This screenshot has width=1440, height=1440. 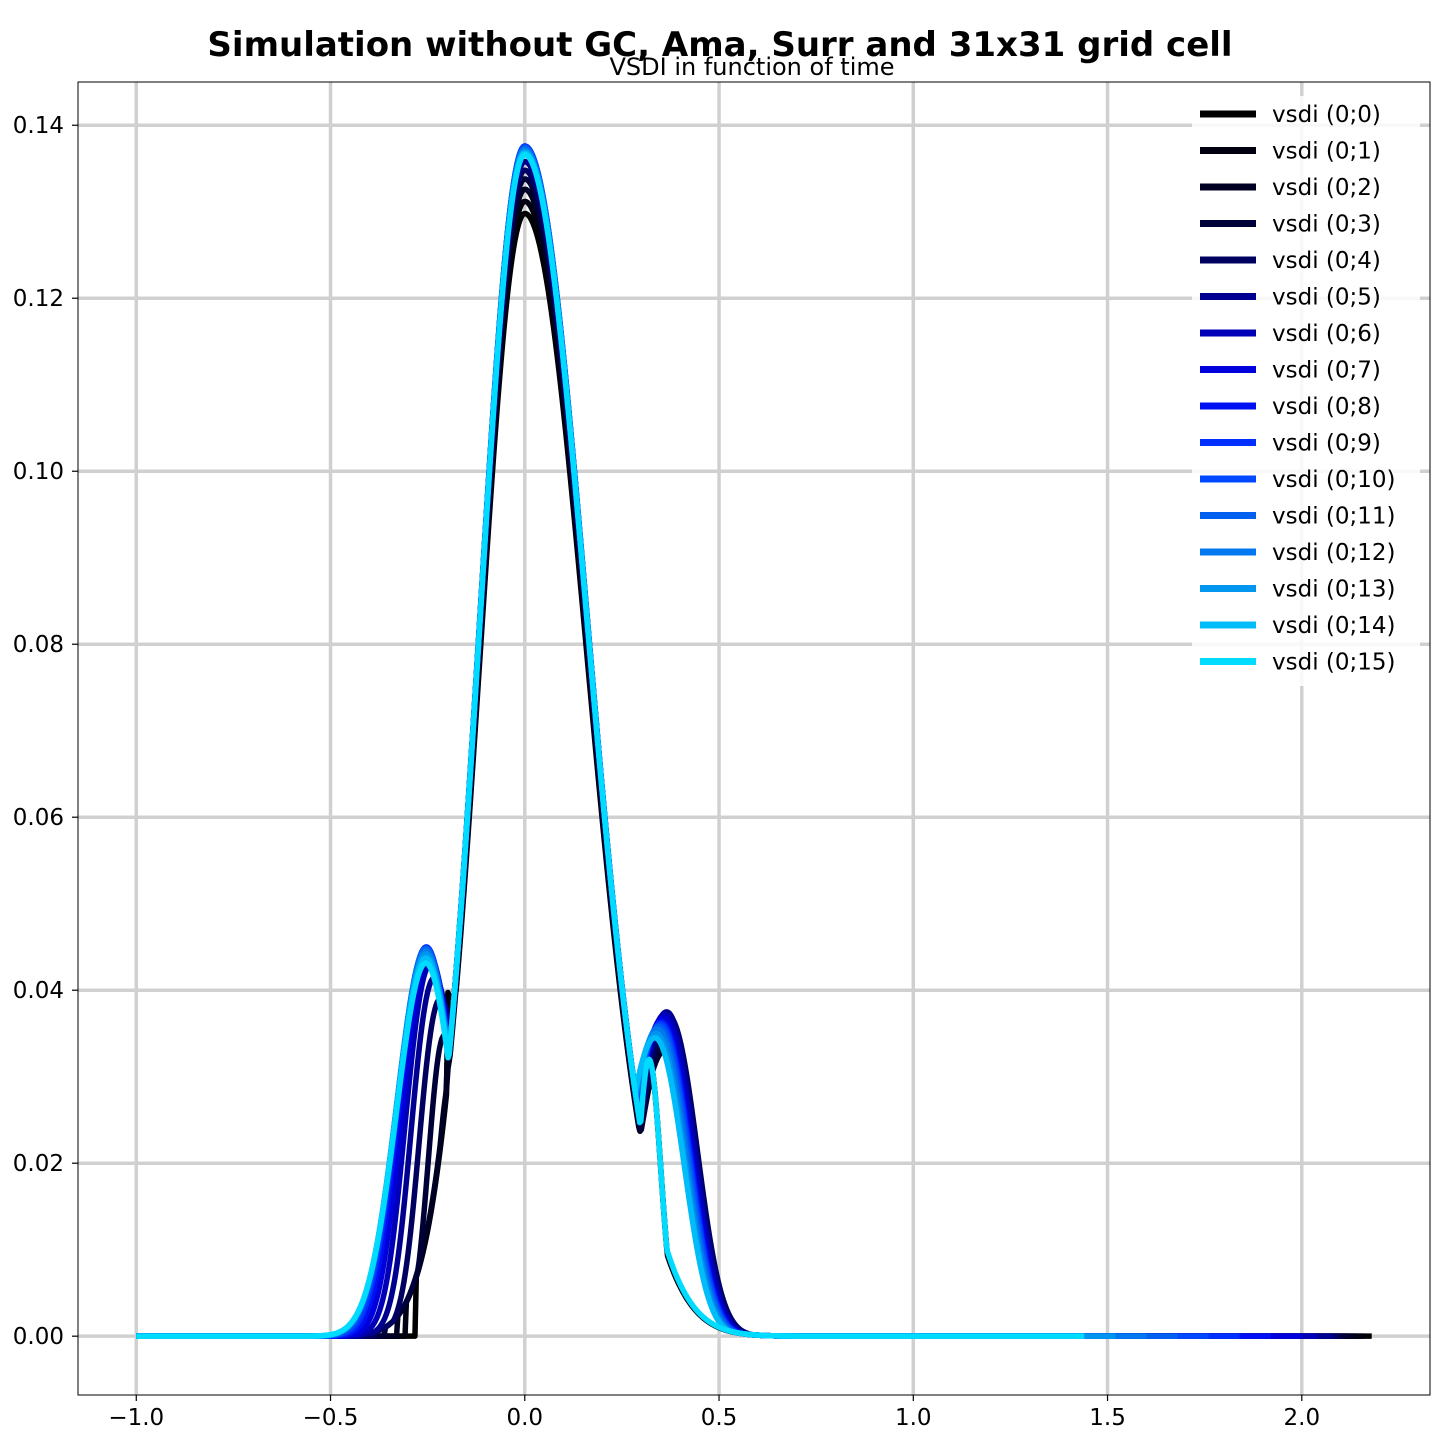 I want to click on x-tick-label: 1.5, so click(x=1107, y=1418).